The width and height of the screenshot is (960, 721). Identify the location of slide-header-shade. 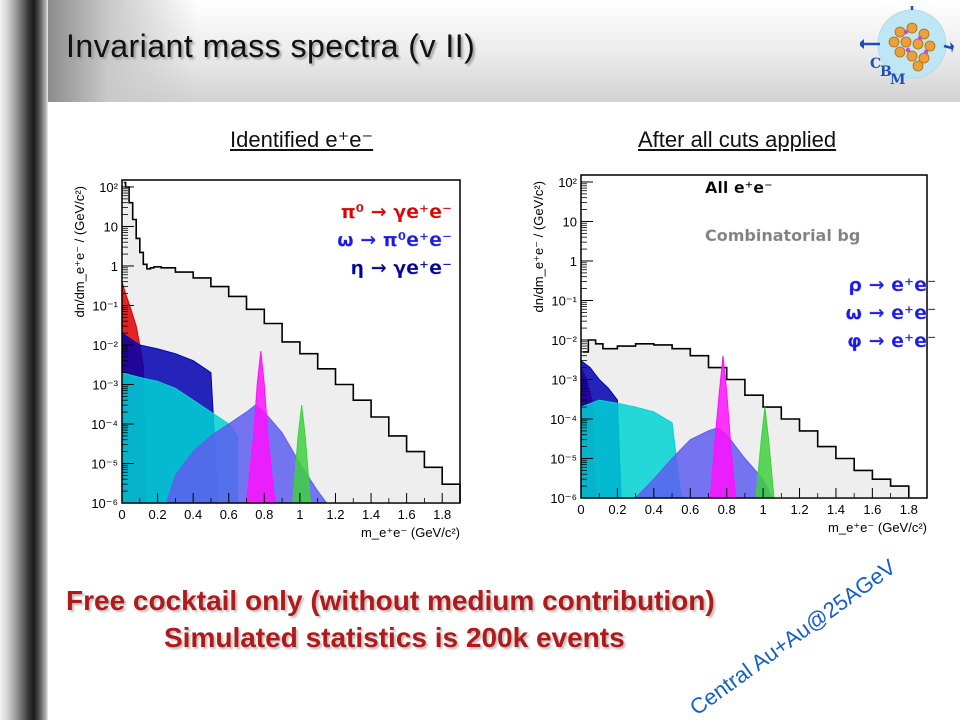
(123, 51).